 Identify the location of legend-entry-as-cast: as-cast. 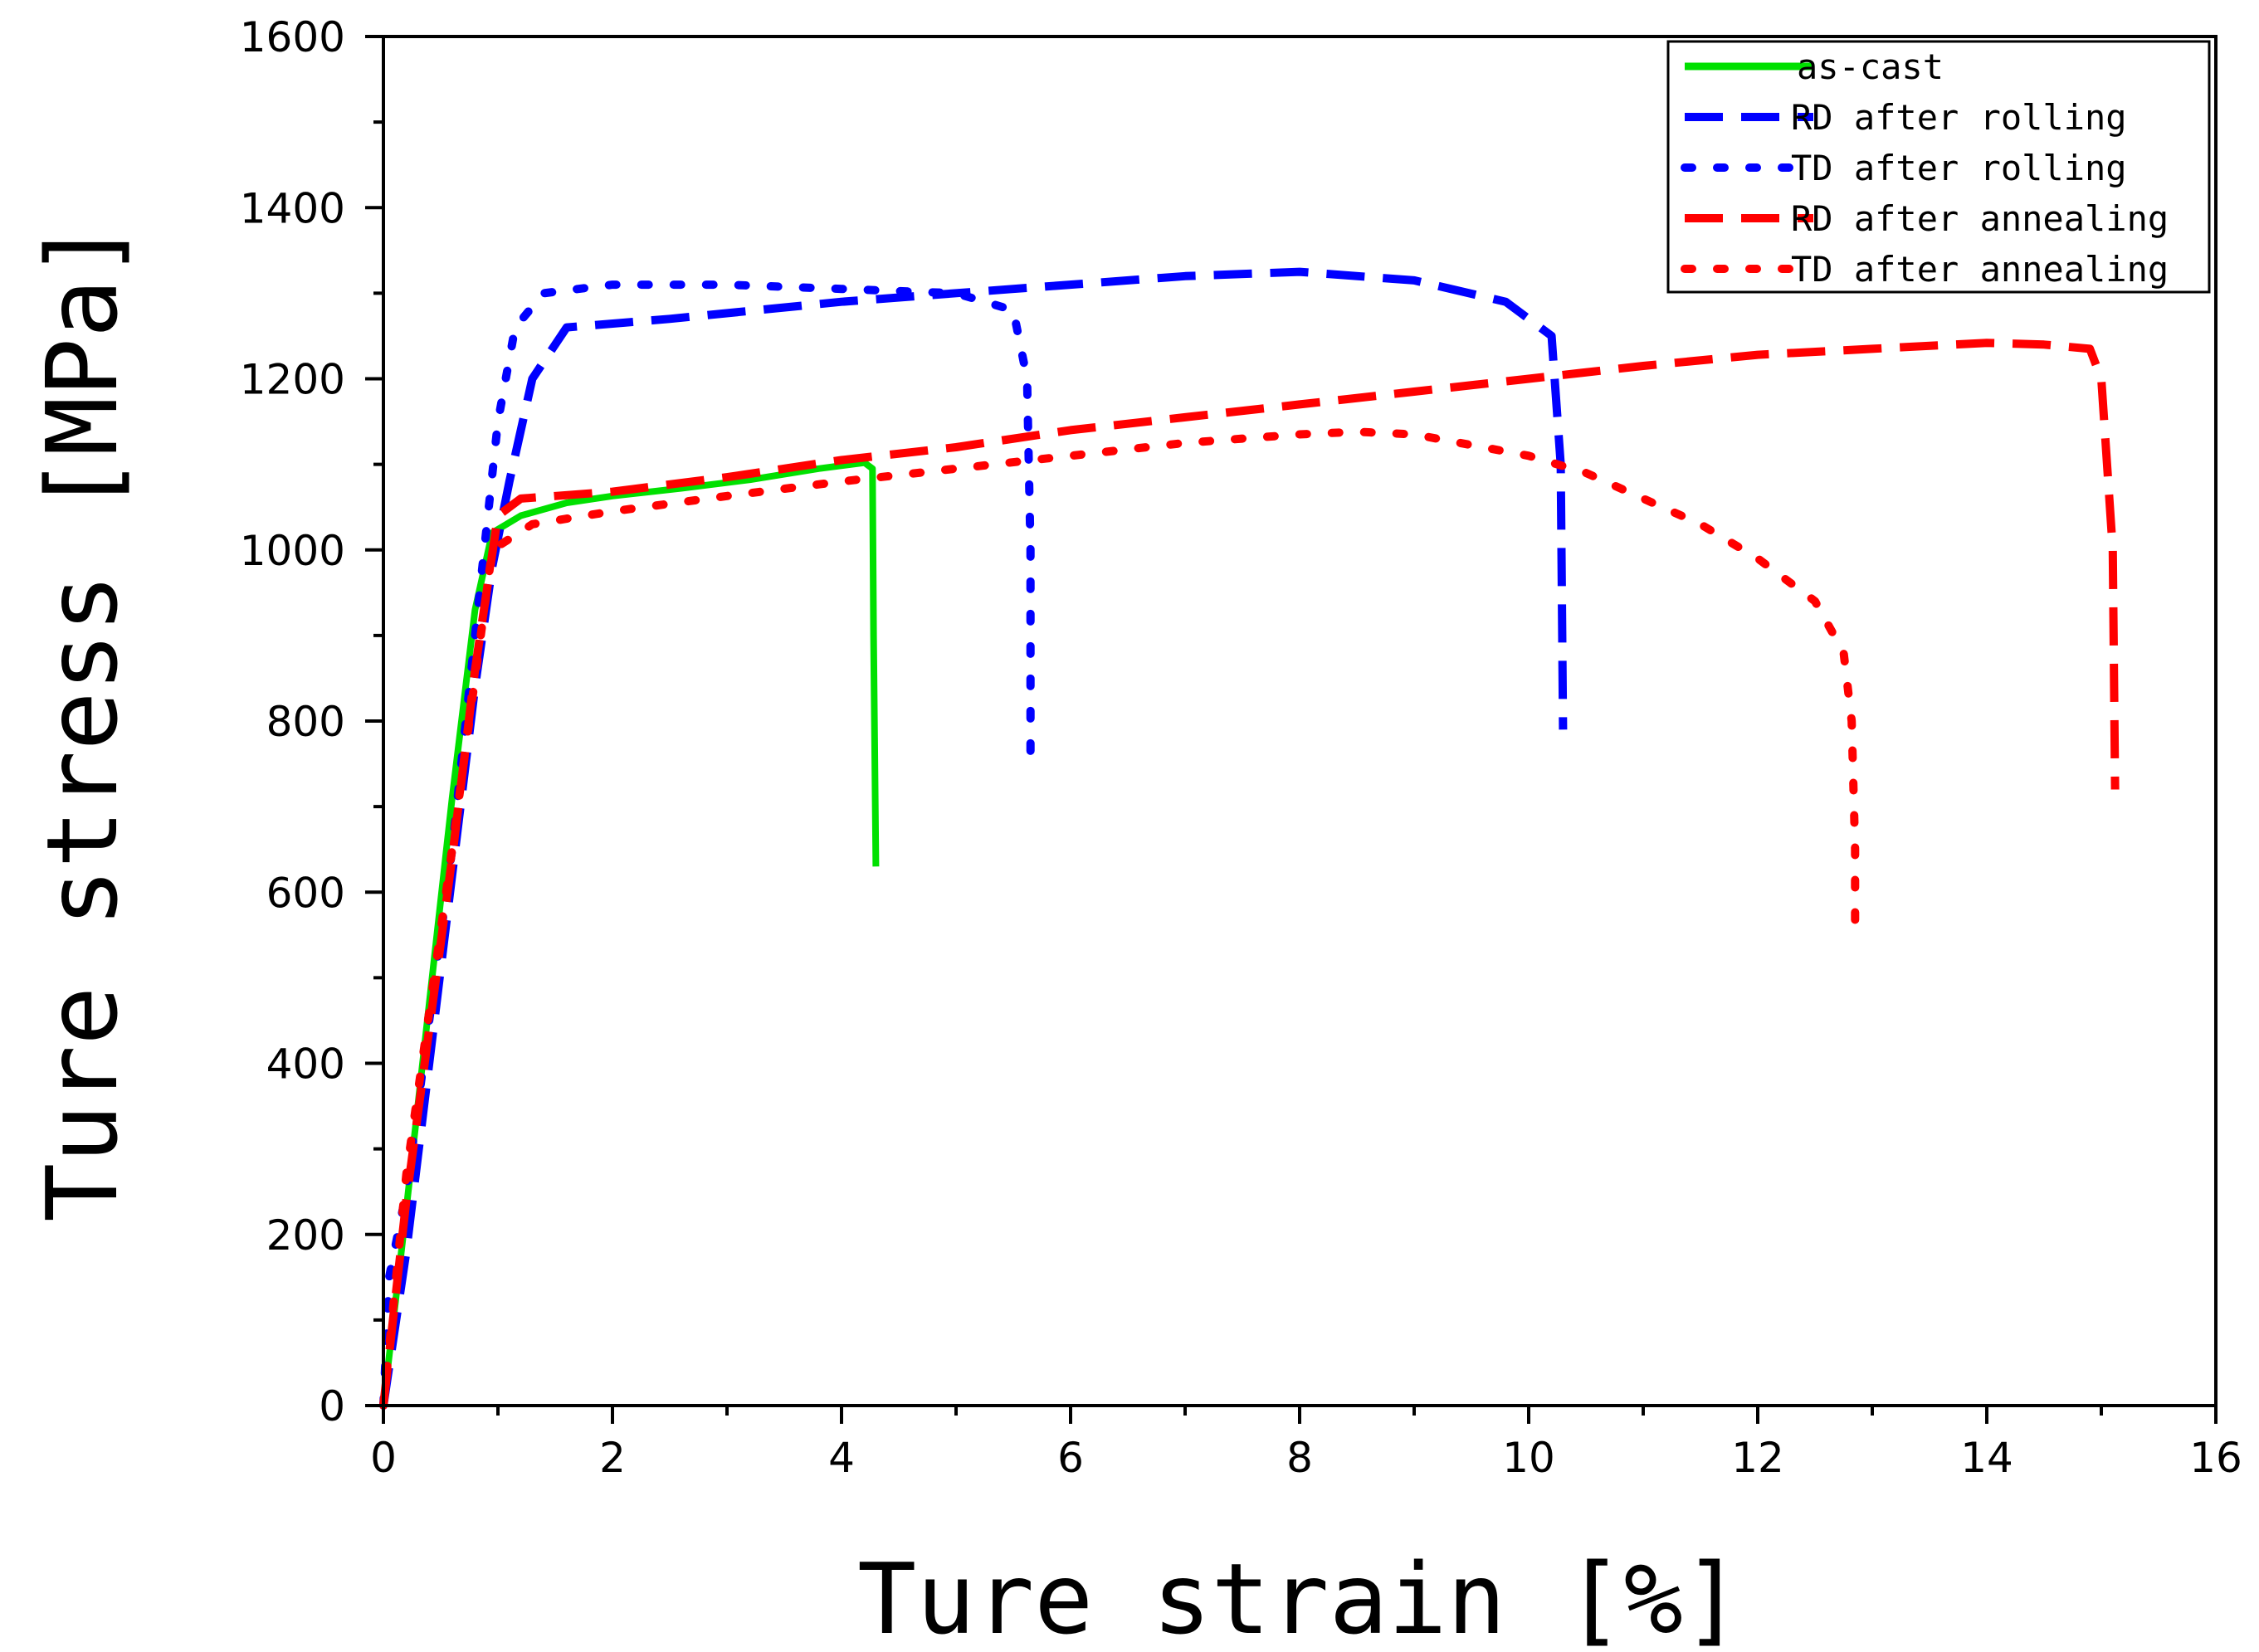
(1814, 66).